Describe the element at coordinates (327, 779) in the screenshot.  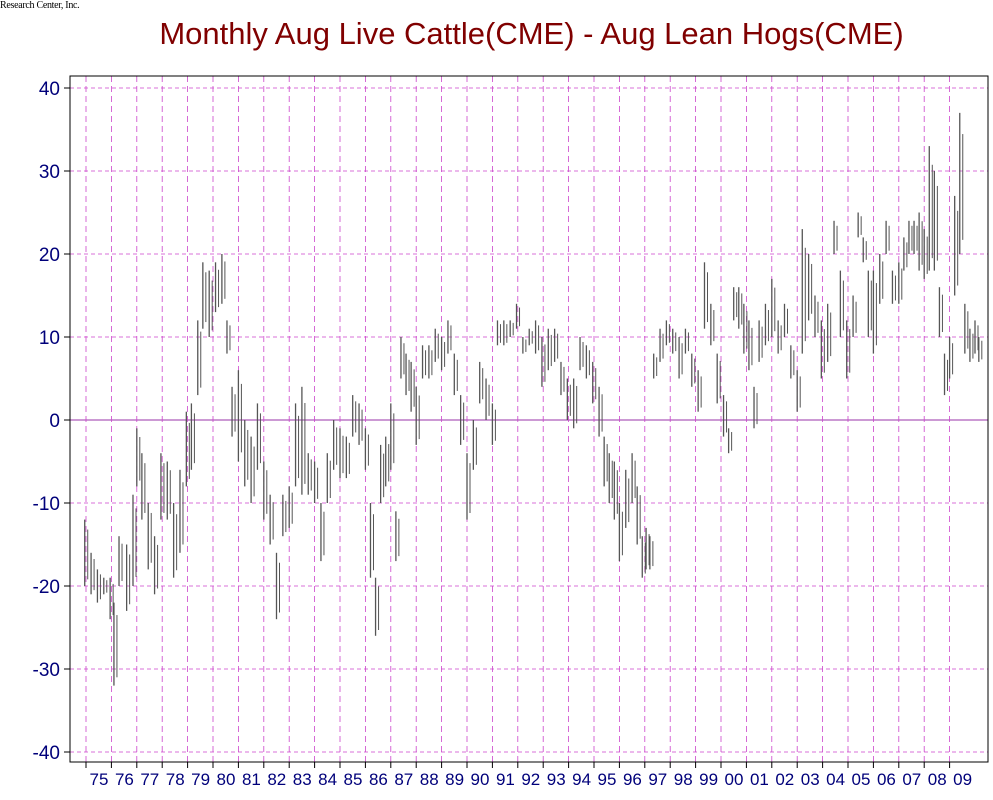
I see `x-tick-label: 84` at that location.